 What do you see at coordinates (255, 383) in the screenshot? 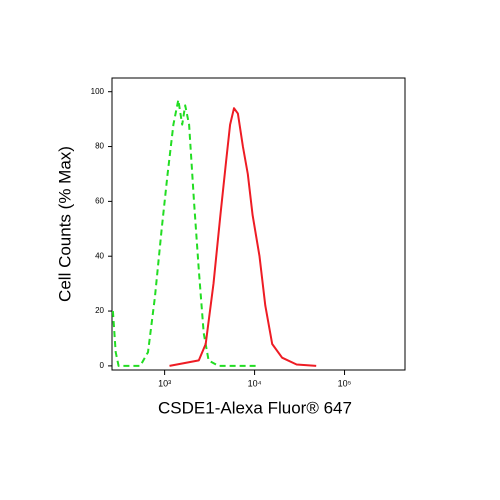
I see `x-tick-label: 10⁴` at bounding box center [255, 383].